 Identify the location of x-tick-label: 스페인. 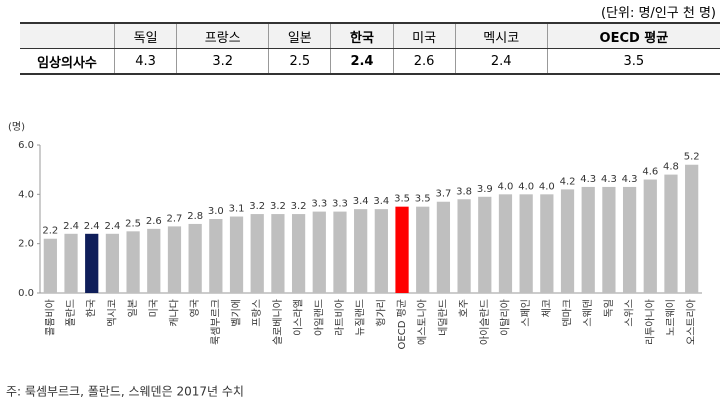
(526, 313).